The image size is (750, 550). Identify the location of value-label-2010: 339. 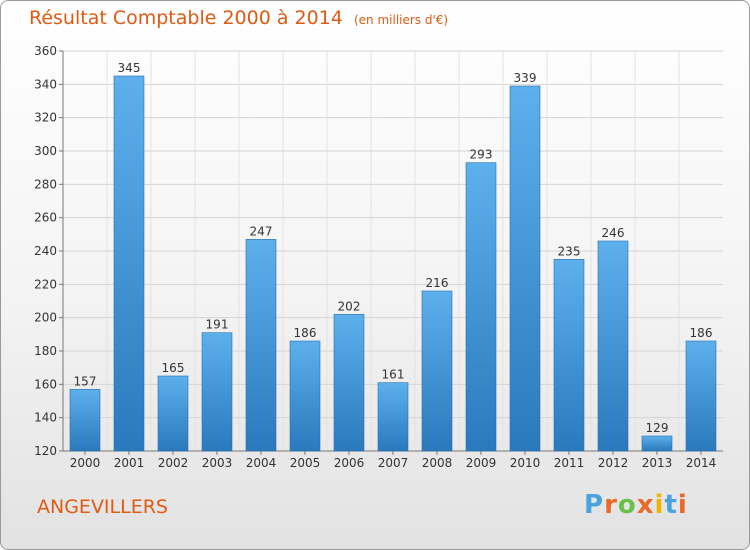
(525, 78).